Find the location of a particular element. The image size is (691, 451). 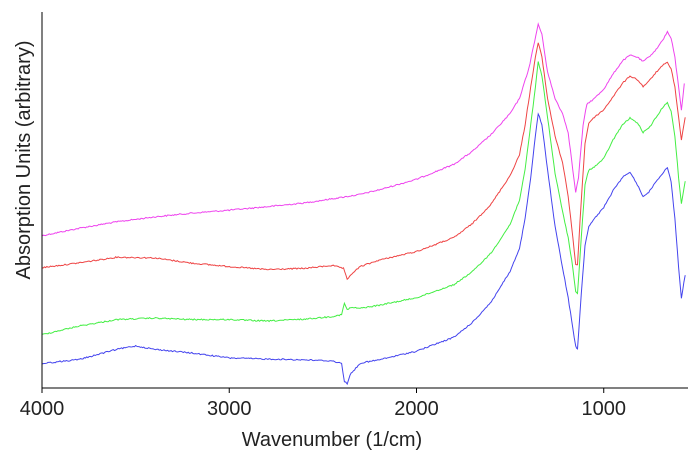

x-tick-label: 2000 is located at coordinates (416, 409).